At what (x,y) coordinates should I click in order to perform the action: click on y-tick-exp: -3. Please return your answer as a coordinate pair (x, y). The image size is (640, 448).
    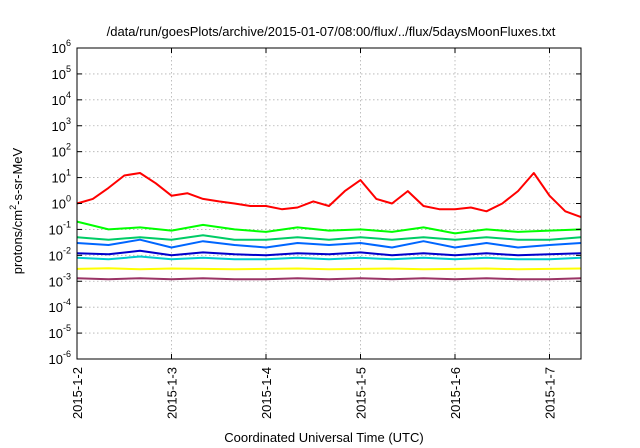
    Looking at the image, I should click on (67, 276).